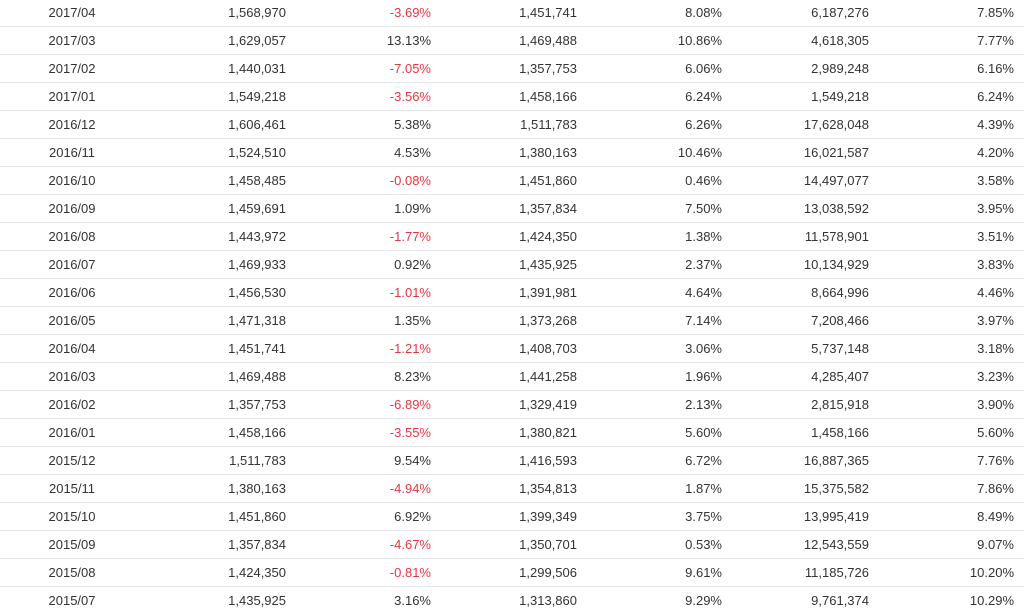 This screenshot has width=1024, height=611. I want to click on month-cell: 2015/07, so click(72, 598).